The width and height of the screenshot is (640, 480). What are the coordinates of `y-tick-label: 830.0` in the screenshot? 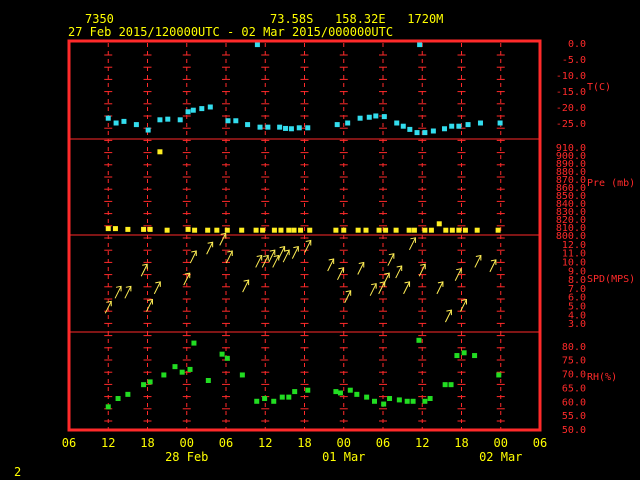 It's located at (571, 212).